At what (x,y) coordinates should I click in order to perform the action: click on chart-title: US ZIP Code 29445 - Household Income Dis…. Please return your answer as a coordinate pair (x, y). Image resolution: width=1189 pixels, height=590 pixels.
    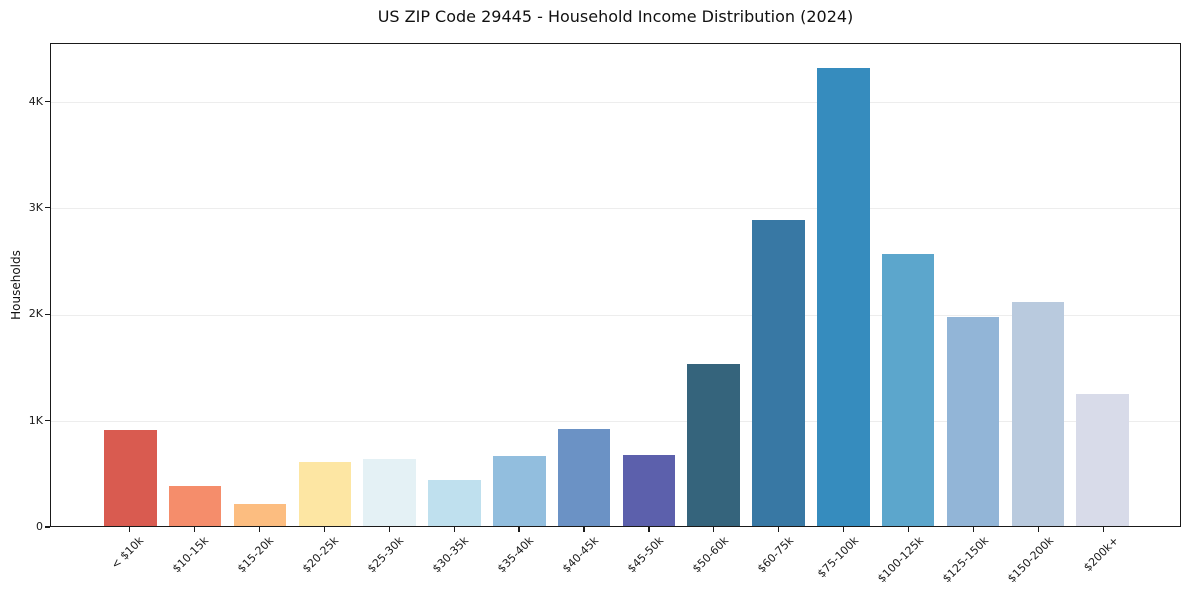
    Looking at the image, I should click on (615, 16).